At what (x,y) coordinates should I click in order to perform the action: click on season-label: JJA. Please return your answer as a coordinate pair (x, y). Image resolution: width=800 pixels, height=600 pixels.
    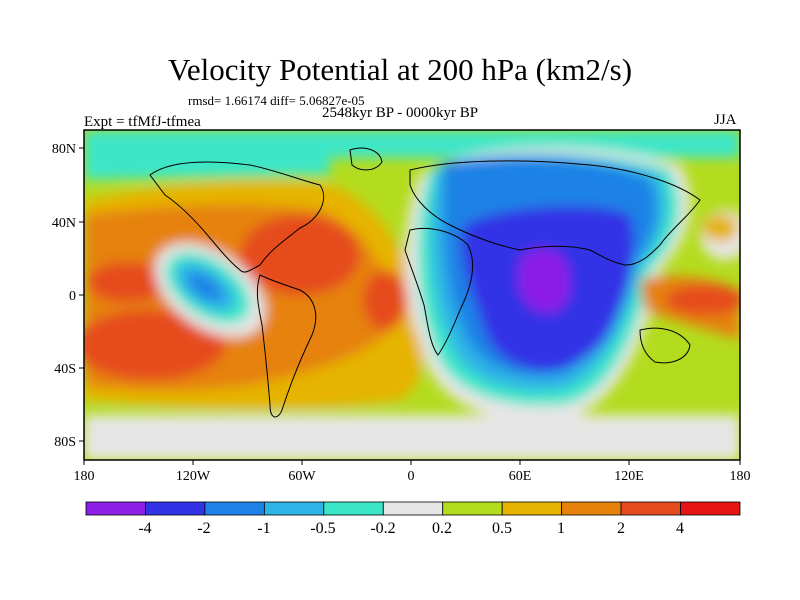
    Looking at the image, I should click on (725, 120).